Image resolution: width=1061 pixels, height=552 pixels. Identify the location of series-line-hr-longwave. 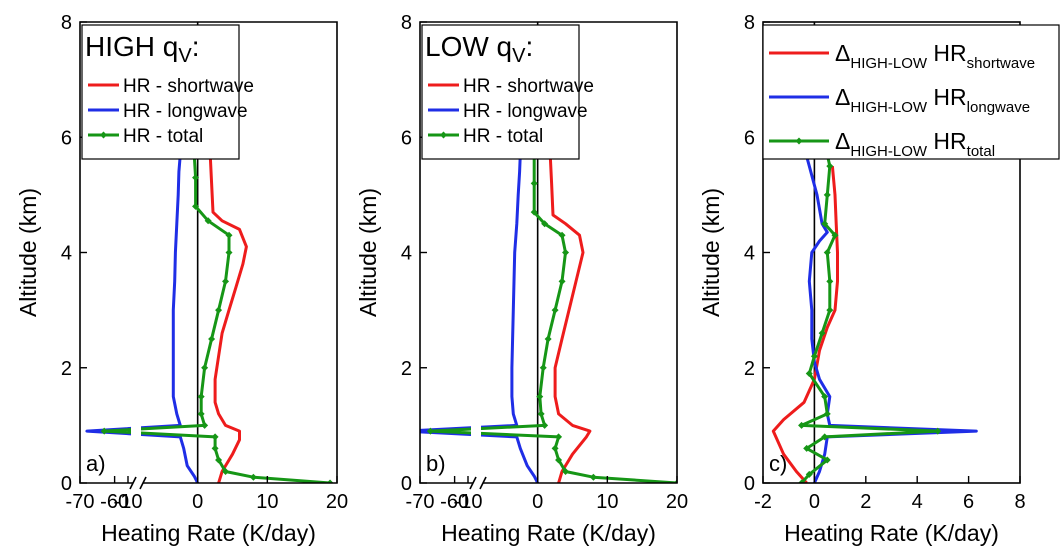
(480, 318).